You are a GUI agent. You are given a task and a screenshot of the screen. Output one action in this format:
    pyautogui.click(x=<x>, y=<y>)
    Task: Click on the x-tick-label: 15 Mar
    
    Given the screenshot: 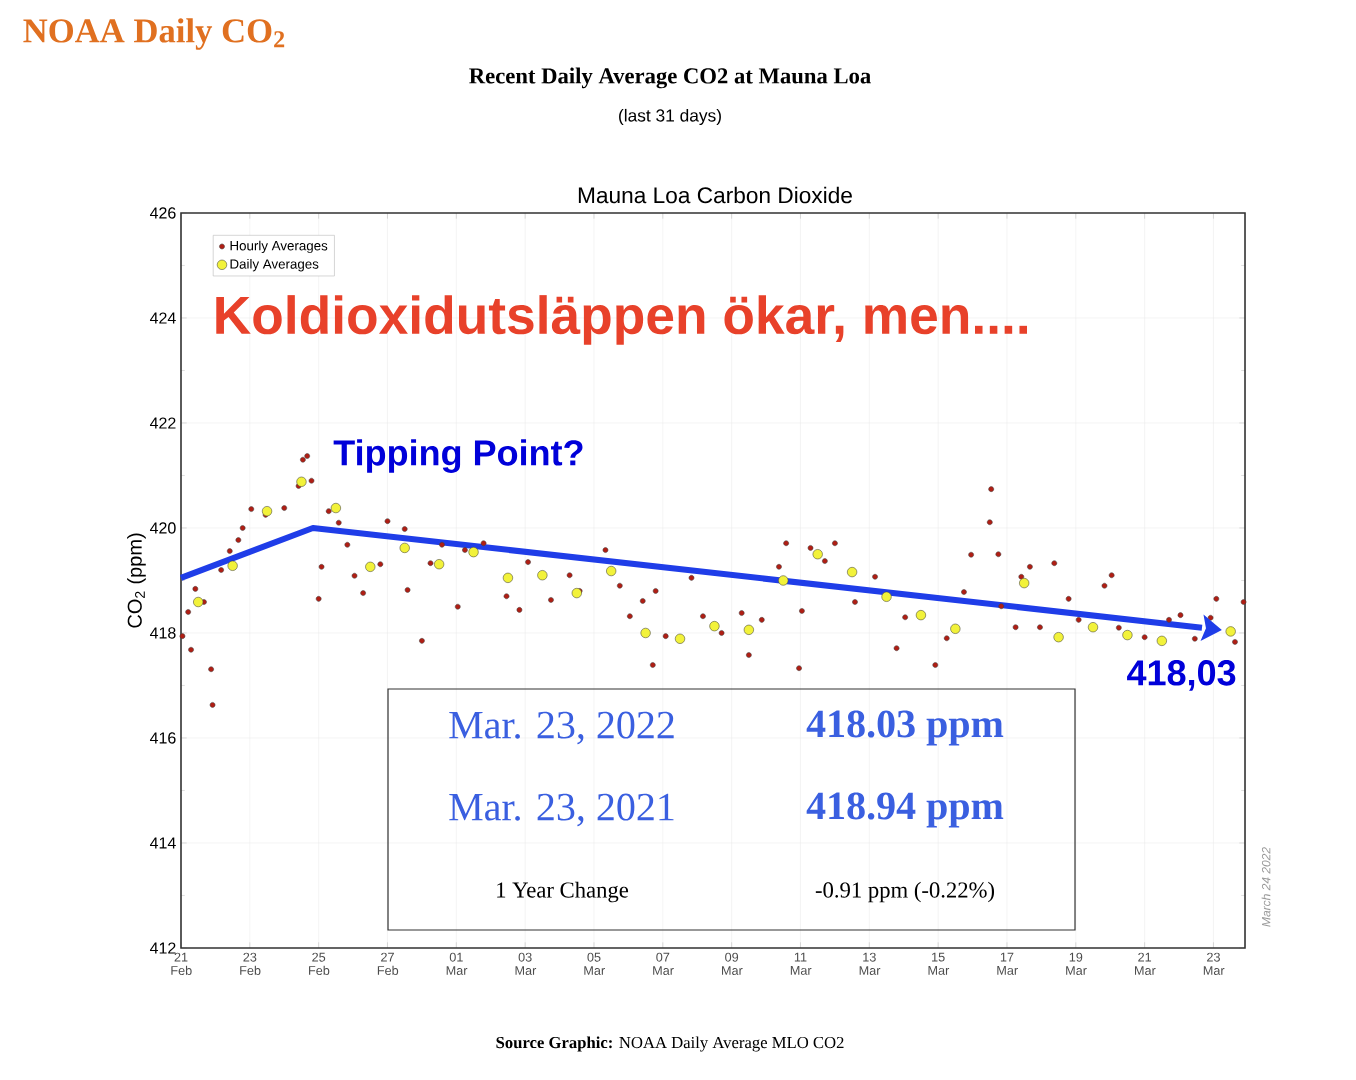 What is the action you would take?
    pyautogui.click(x=939, y=963)
    